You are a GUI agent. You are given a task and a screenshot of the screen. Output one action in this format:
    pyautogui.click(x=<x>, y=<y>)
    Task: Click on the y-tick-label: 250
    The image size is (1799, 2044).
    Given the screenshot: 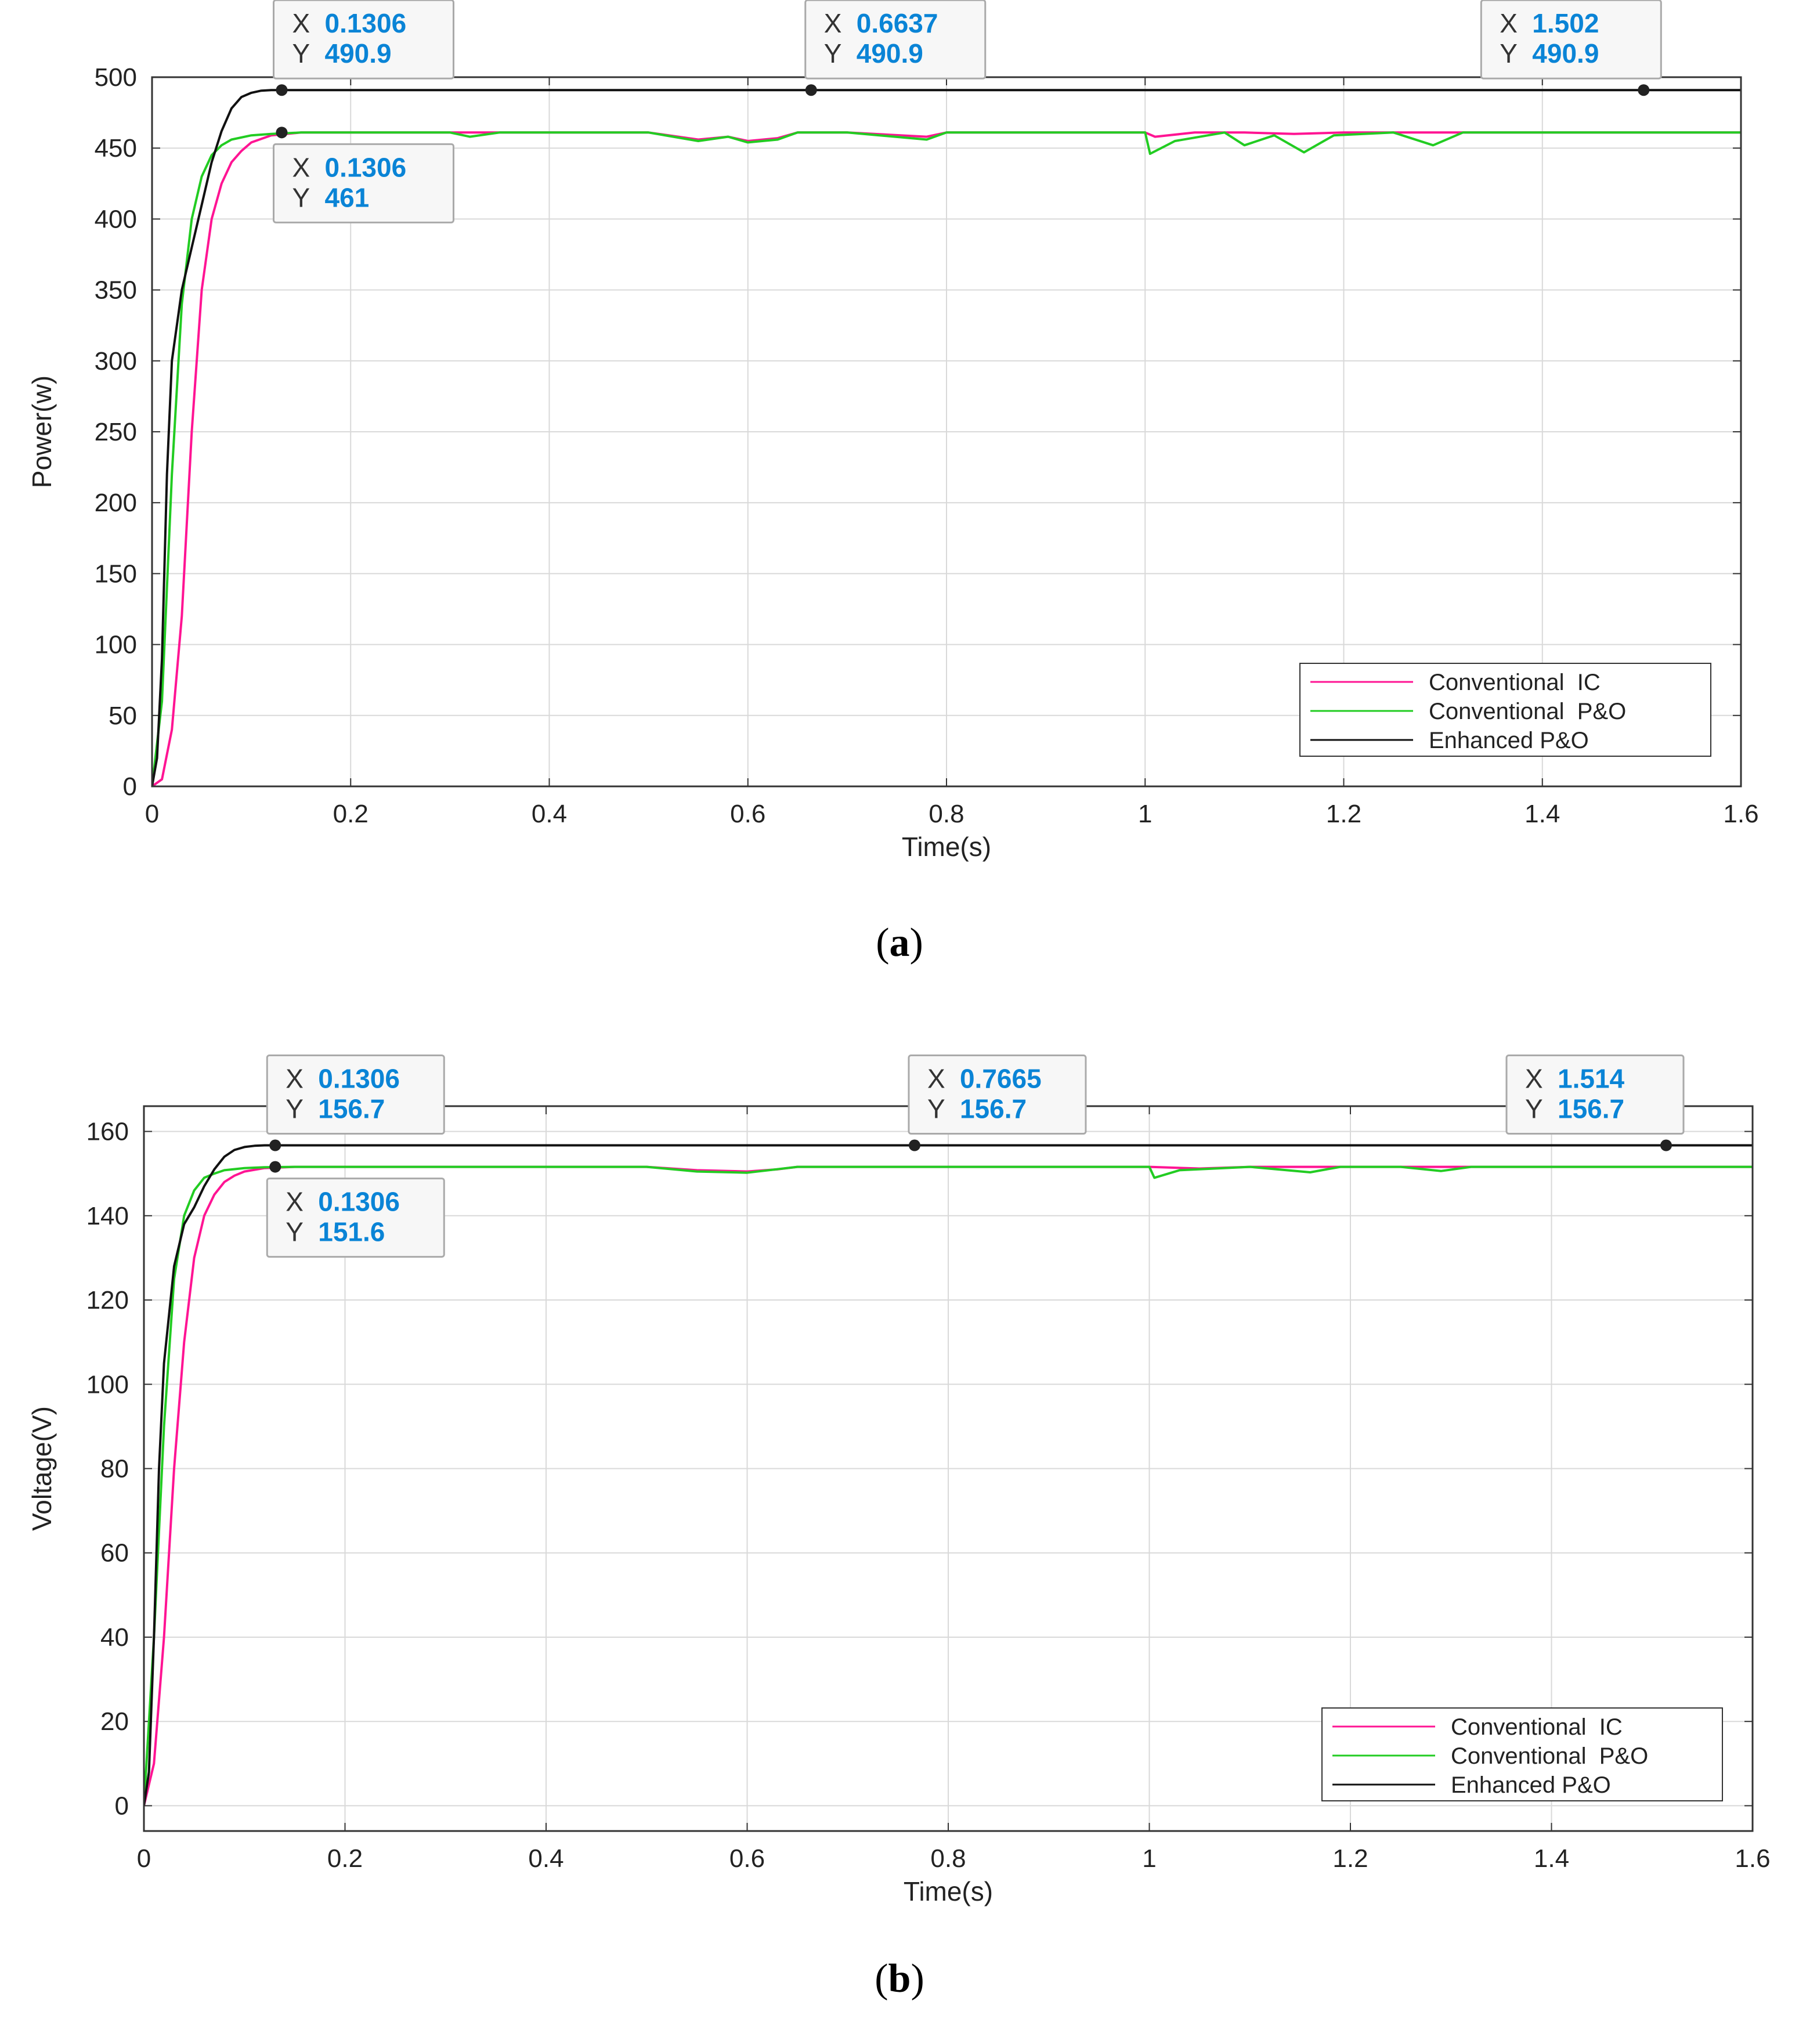 What is the action you would take?
    pyautogui.click(x=116, y=432)
    